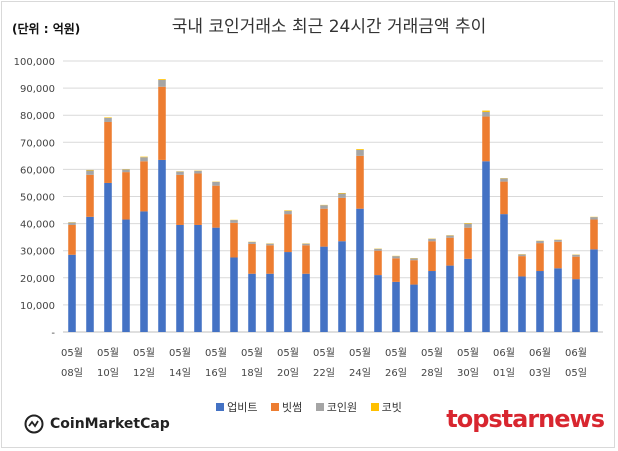 This screenshot has height=451, width=618. What do you see at coordinates (37, 225) in the screenshot?
I see `y-tick-label: 40,000` at bounding box center [37, 225].